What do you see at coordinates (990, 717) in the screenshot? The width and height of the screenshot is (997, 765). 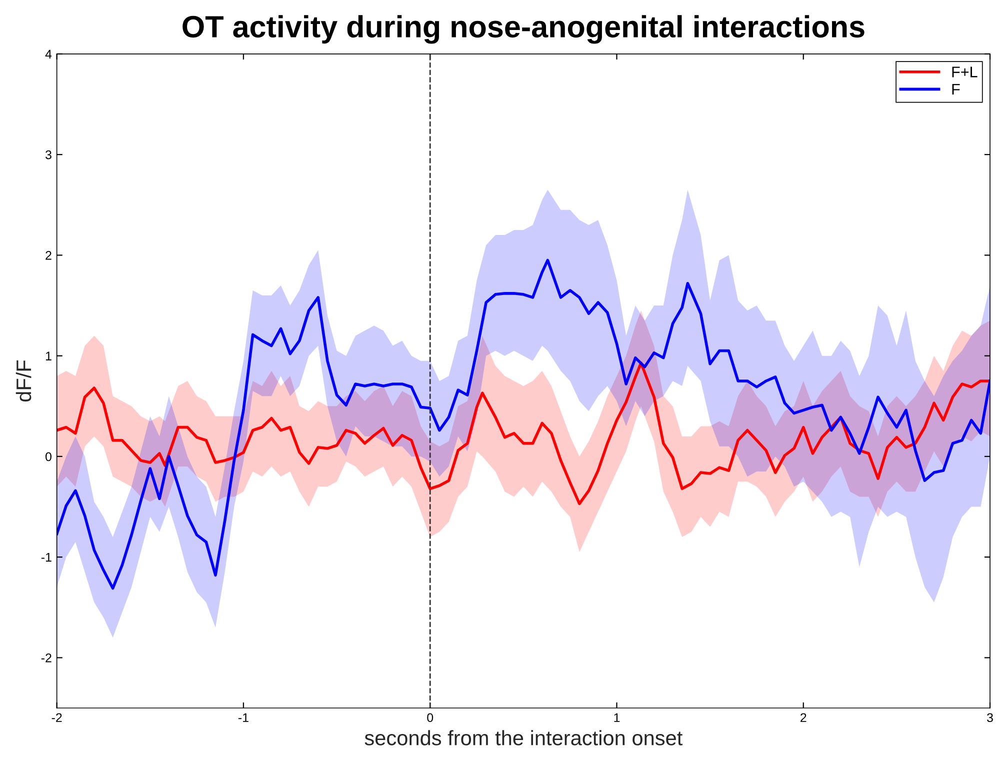 I see `x-tick-label: 3` at bounding box center [990, 717].